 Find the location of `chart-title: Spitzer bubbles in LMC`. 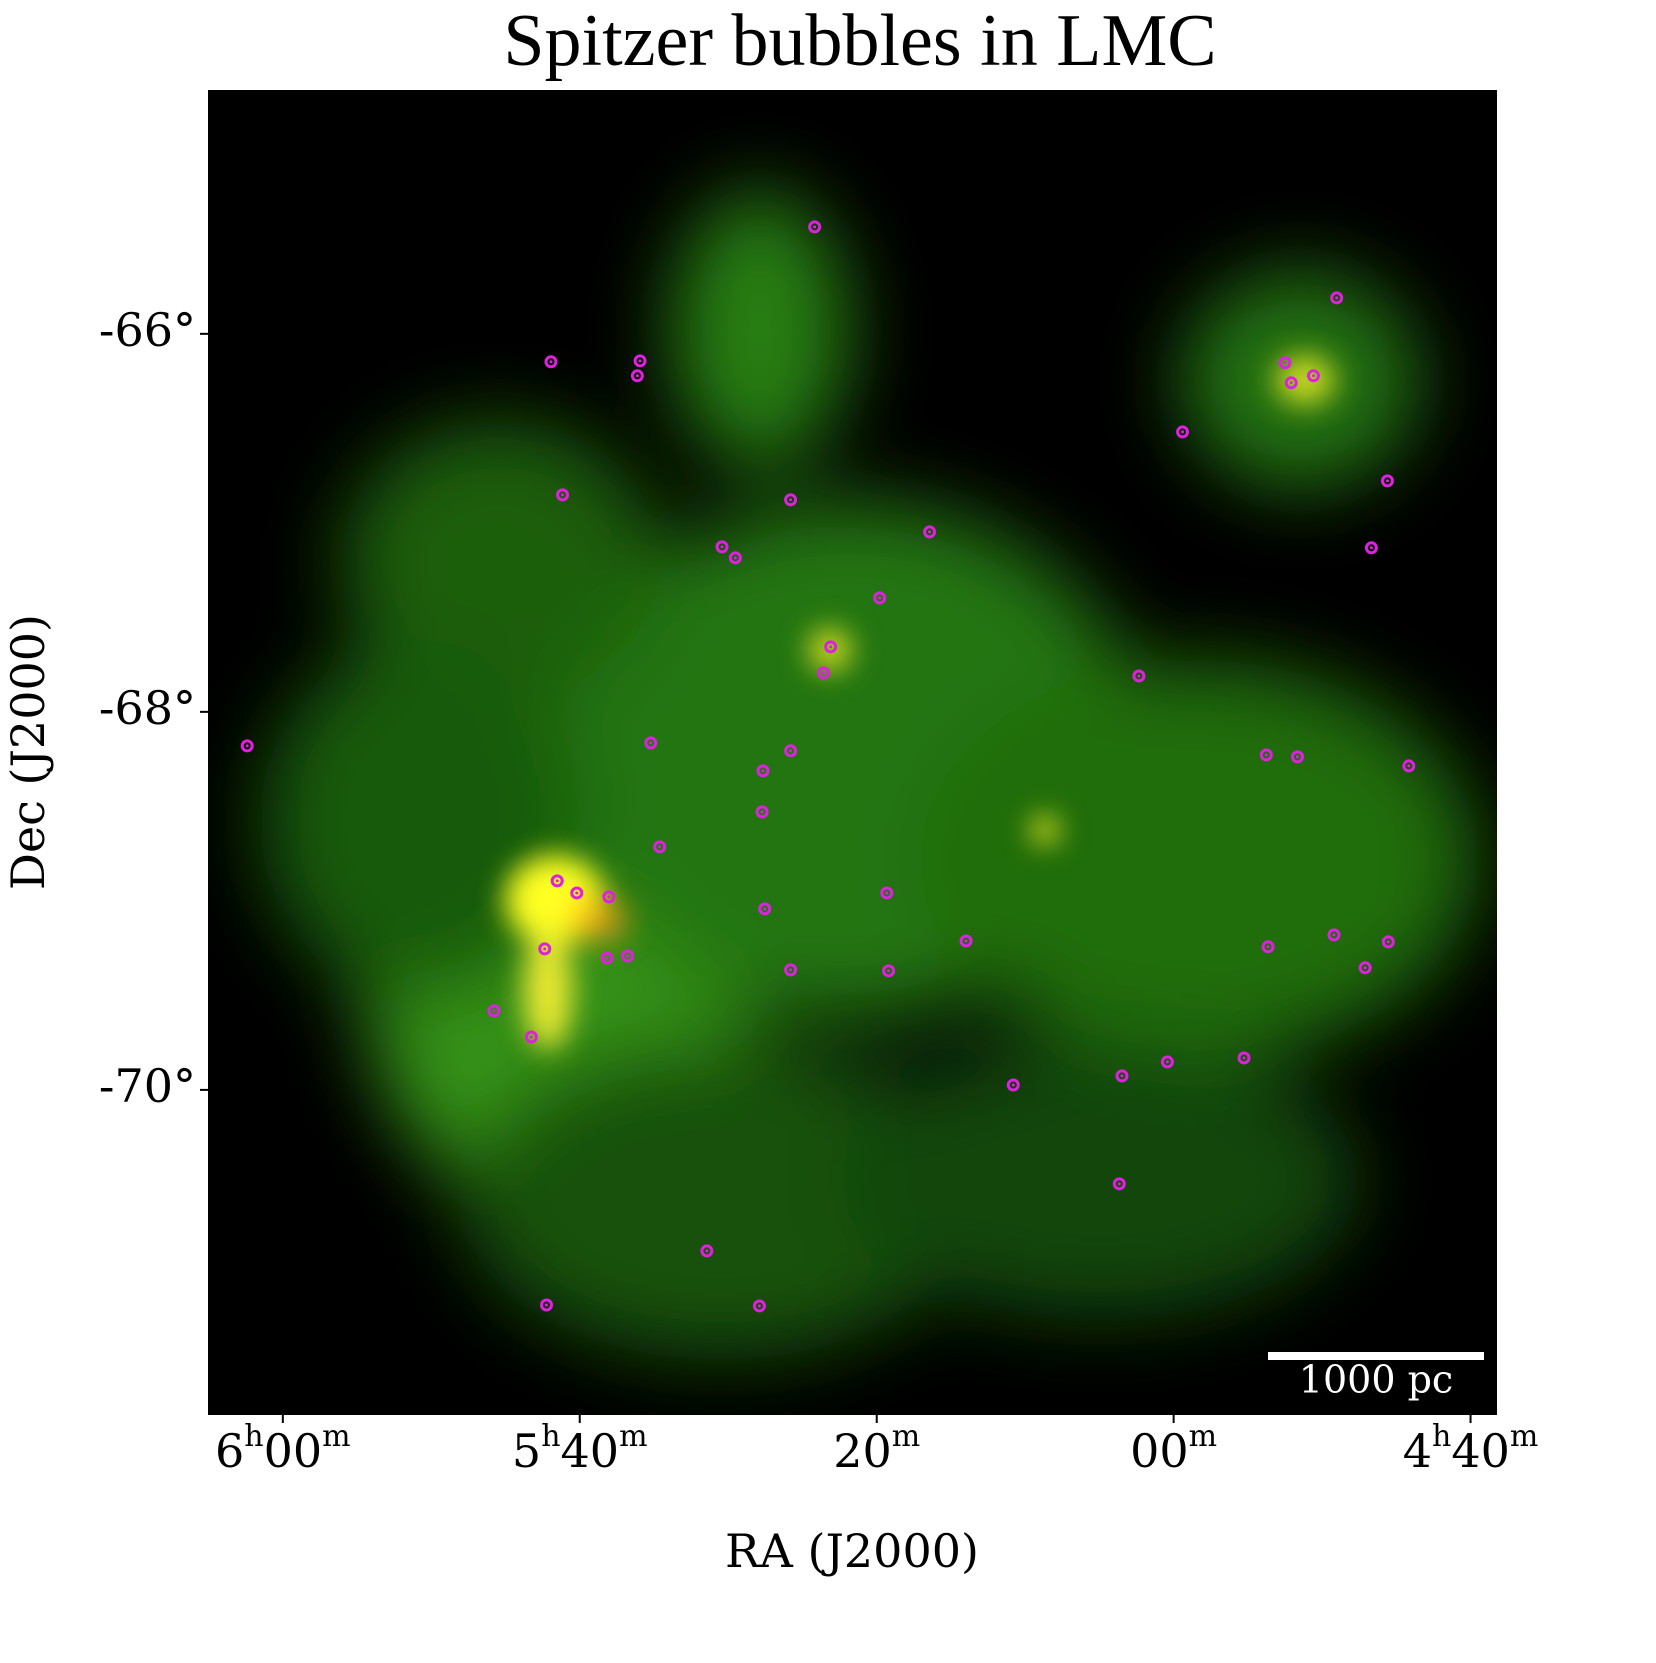

chart-title: Spitzer bubbles in LMC is located at coordinates (859, 41).